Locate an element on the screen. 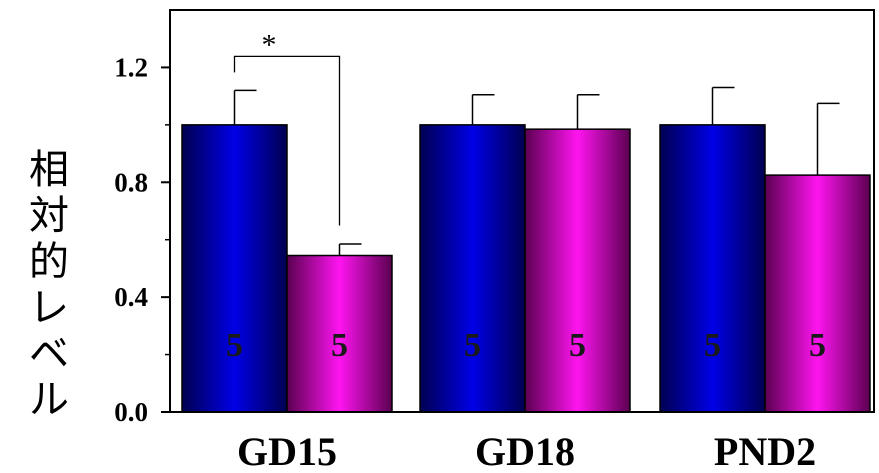  y-axis-title-char: 的 is located at coordinates (49, 262).